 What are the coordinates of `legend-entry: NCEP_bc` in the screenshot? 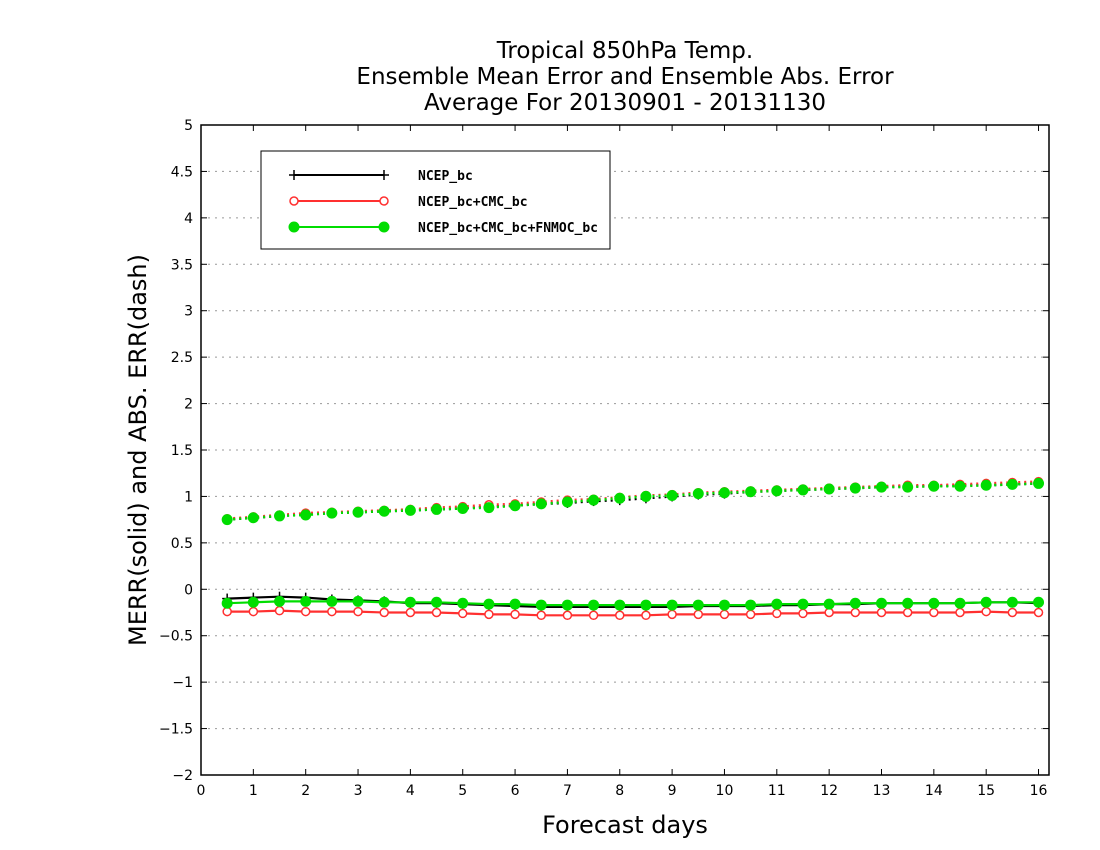 It's located at (381, 176).